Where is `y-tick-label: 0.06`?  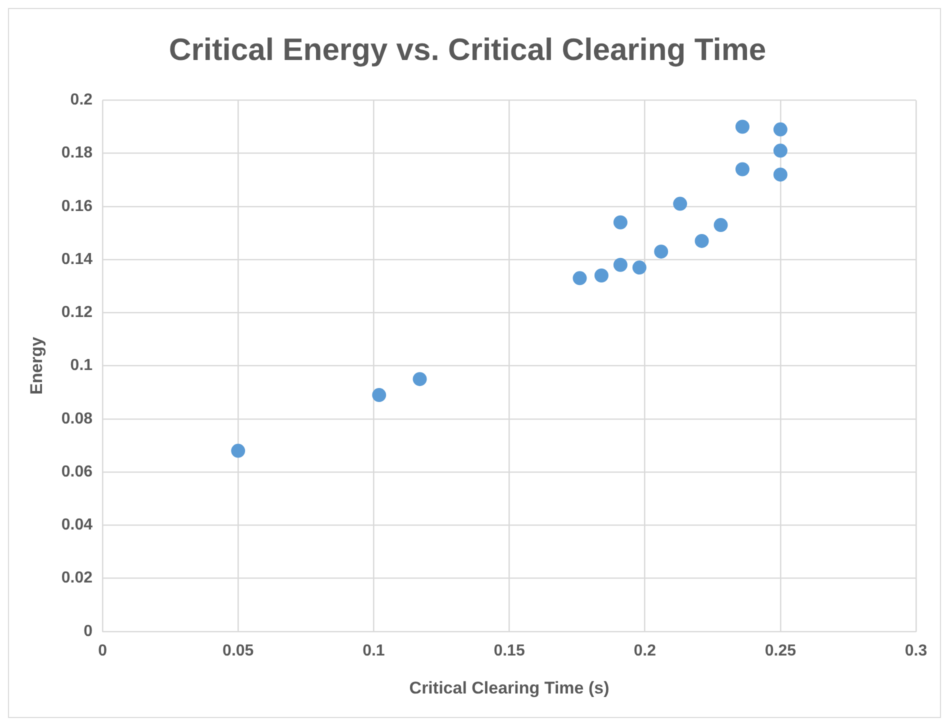
y-tick-label: 0.06 is located at coordinates (77, 471).